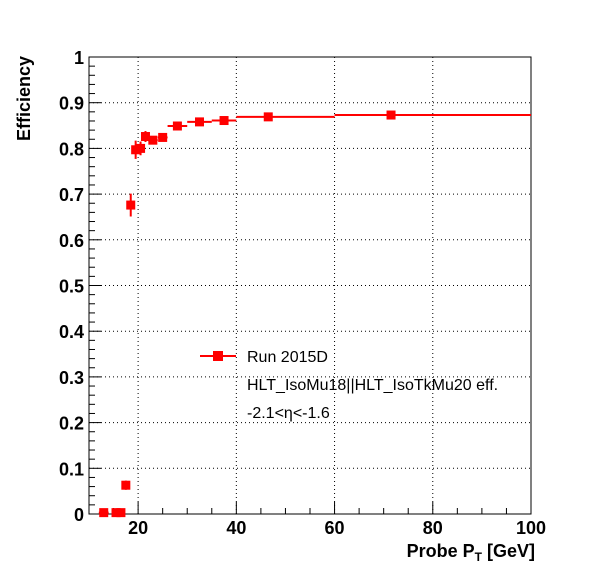  Describe the element at coordinates (511, 551) in the screenshot. I see `x-axis-title-unit: [GeV]` at that location.